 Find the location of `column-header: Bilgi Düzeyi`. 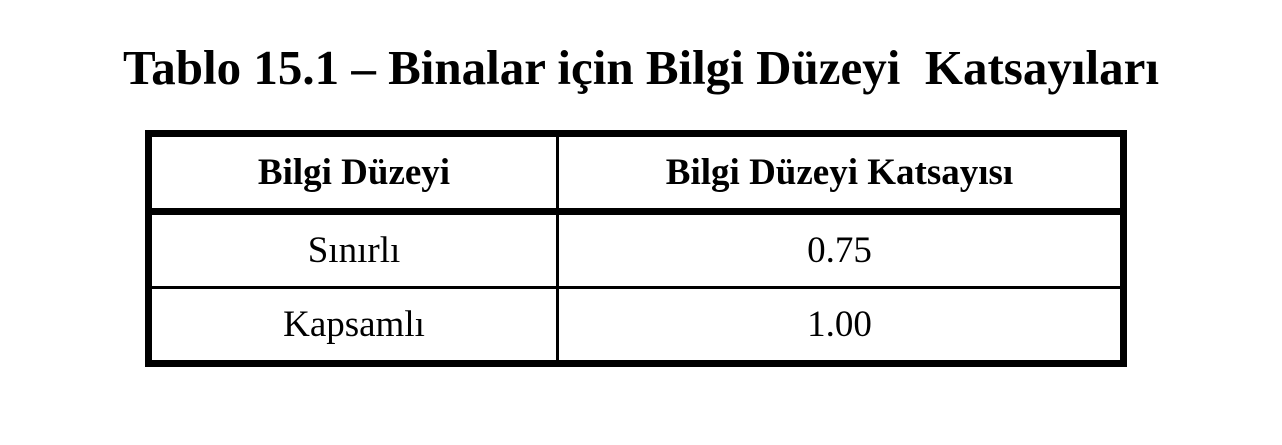

column-header: Bilgi Düzeyi is located at coordinates (355, 176).